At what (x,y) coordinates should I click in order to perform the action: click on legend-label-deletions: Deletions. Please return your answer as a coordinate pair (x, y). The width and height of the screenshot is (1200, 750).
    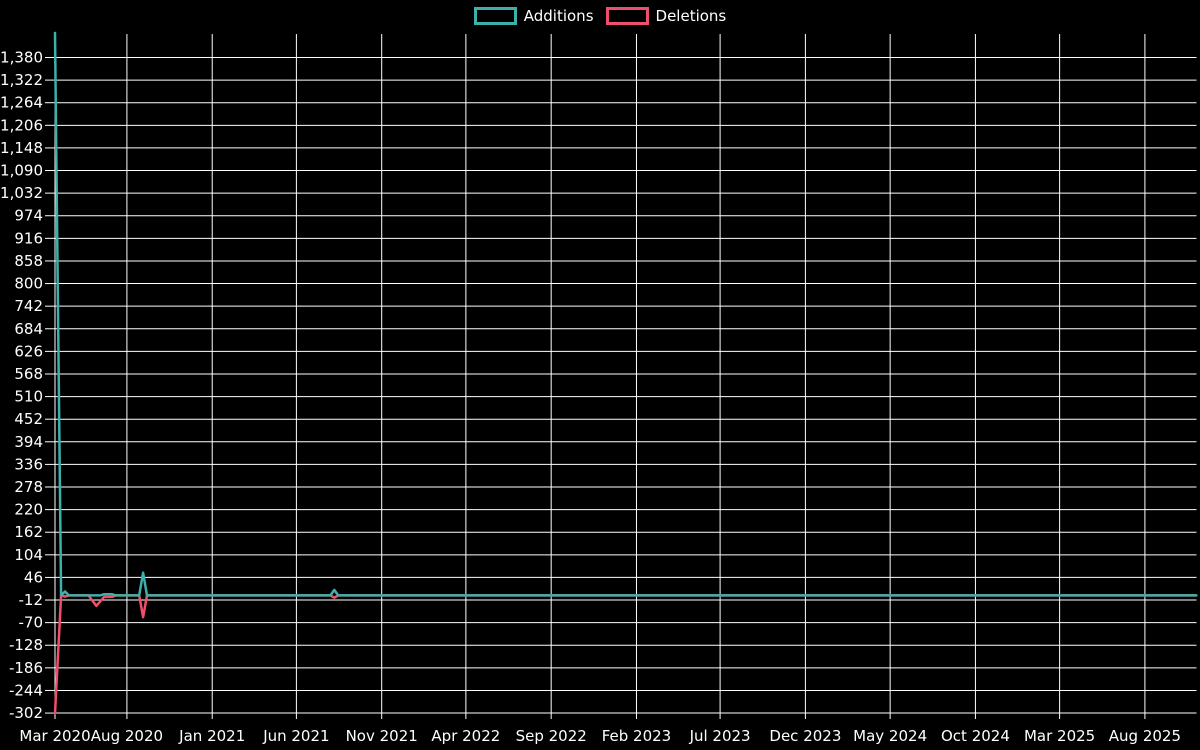
    Looking at the image, I should click on (691, 16).